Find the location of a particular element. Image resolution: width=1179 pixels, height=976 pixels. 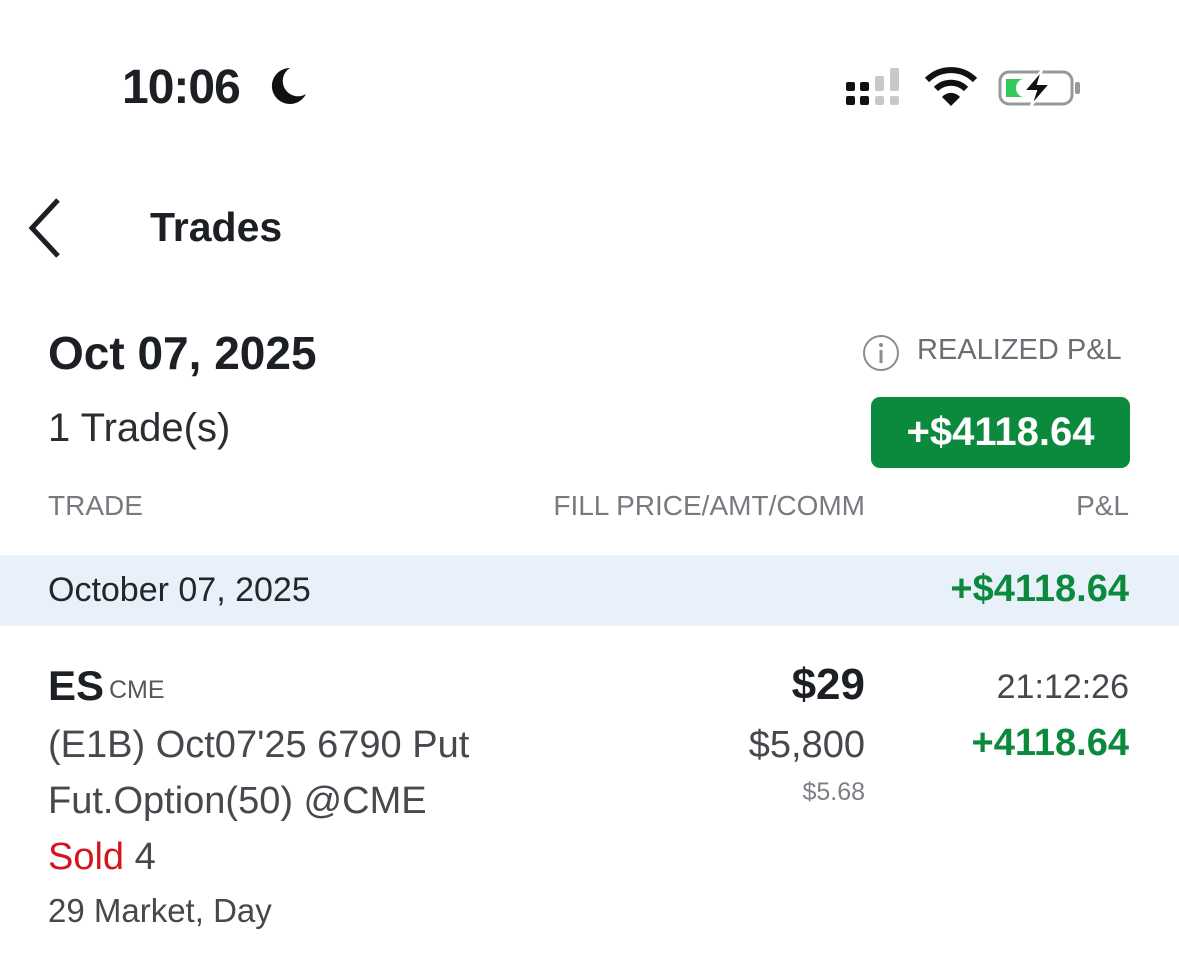

group-pnl: +$4118.64 is located at coordinates (1039, 589).